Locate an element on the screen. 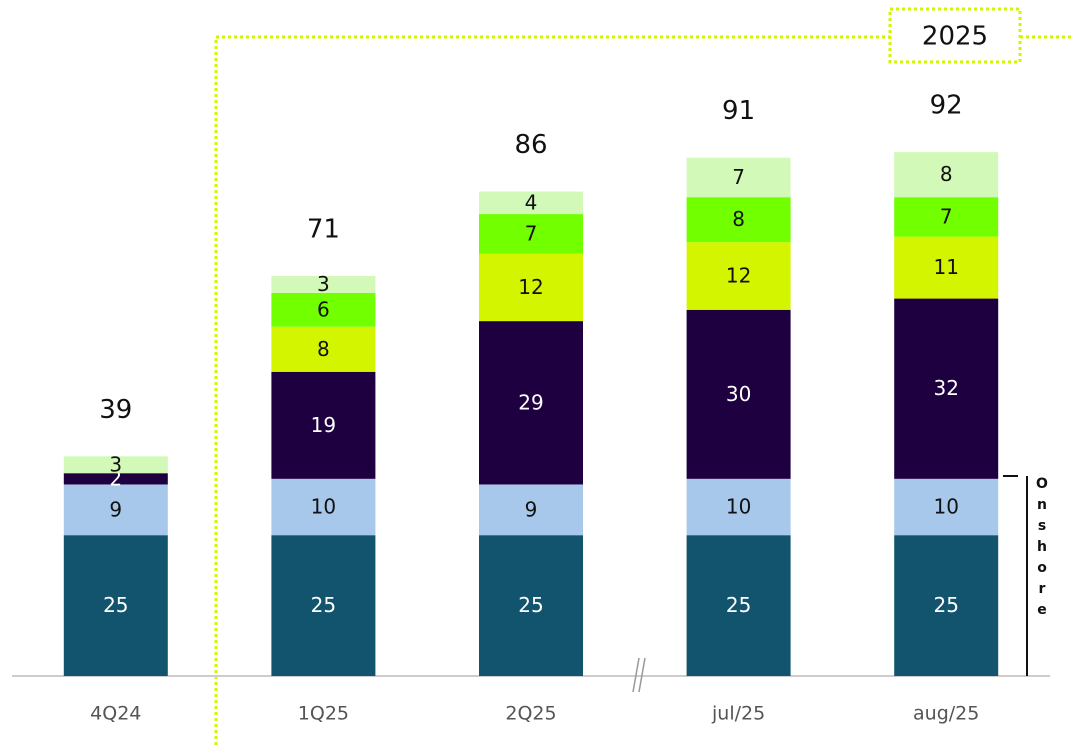 The image size is (1071, 753). total-label: 86 is located at coordinates (530, 145).